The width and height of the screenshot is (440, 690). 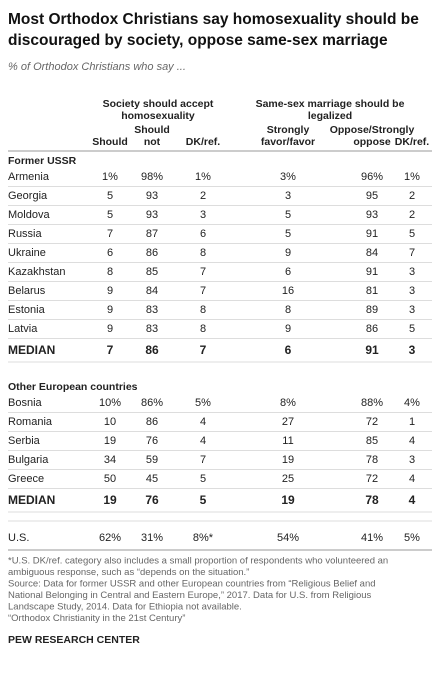 I want to click on cell: 95, so click(x=372, y=196).